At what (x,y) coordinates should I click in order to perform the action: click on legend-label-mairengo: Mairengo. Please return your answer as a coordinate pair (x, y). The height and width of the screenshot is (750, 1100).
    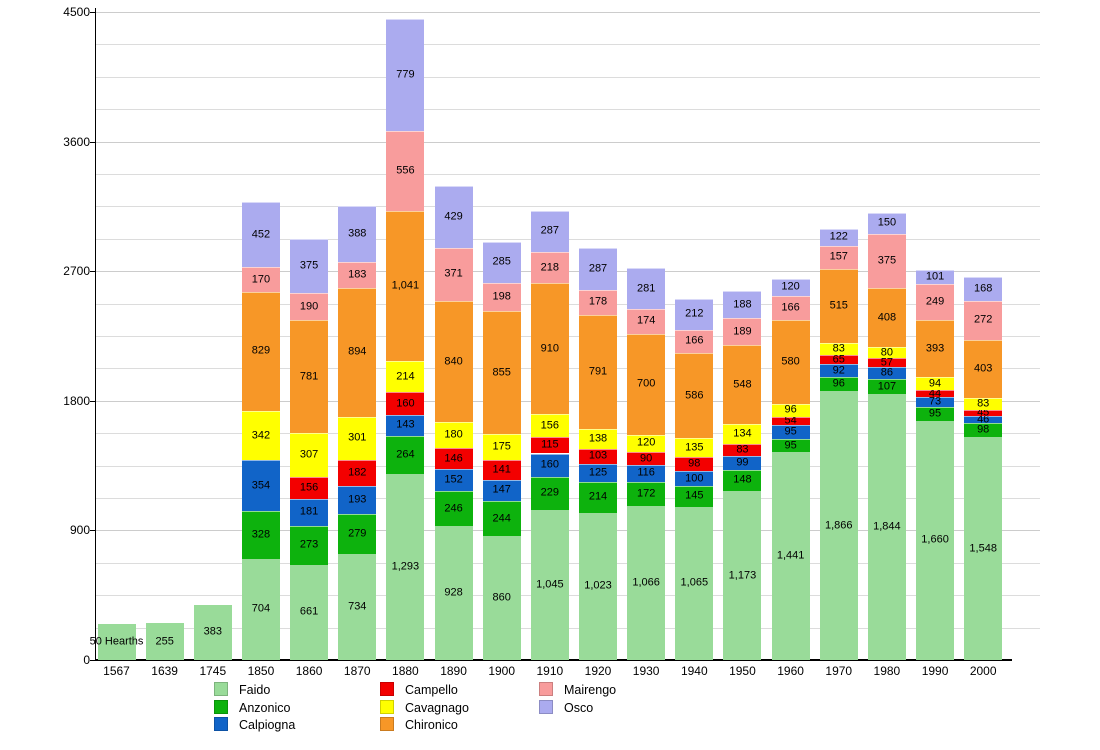
    Looking at the image, I should click on (590, 690).